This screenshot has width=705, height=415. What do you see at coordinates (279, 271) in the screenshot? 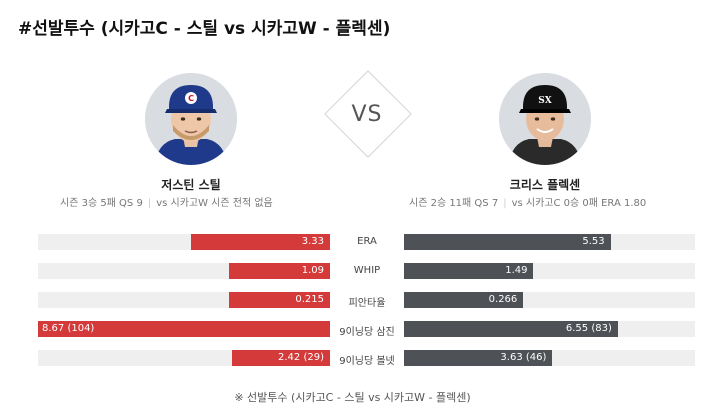
I see `left-stat-bar: 1.09` at bounding box center [279, 271].